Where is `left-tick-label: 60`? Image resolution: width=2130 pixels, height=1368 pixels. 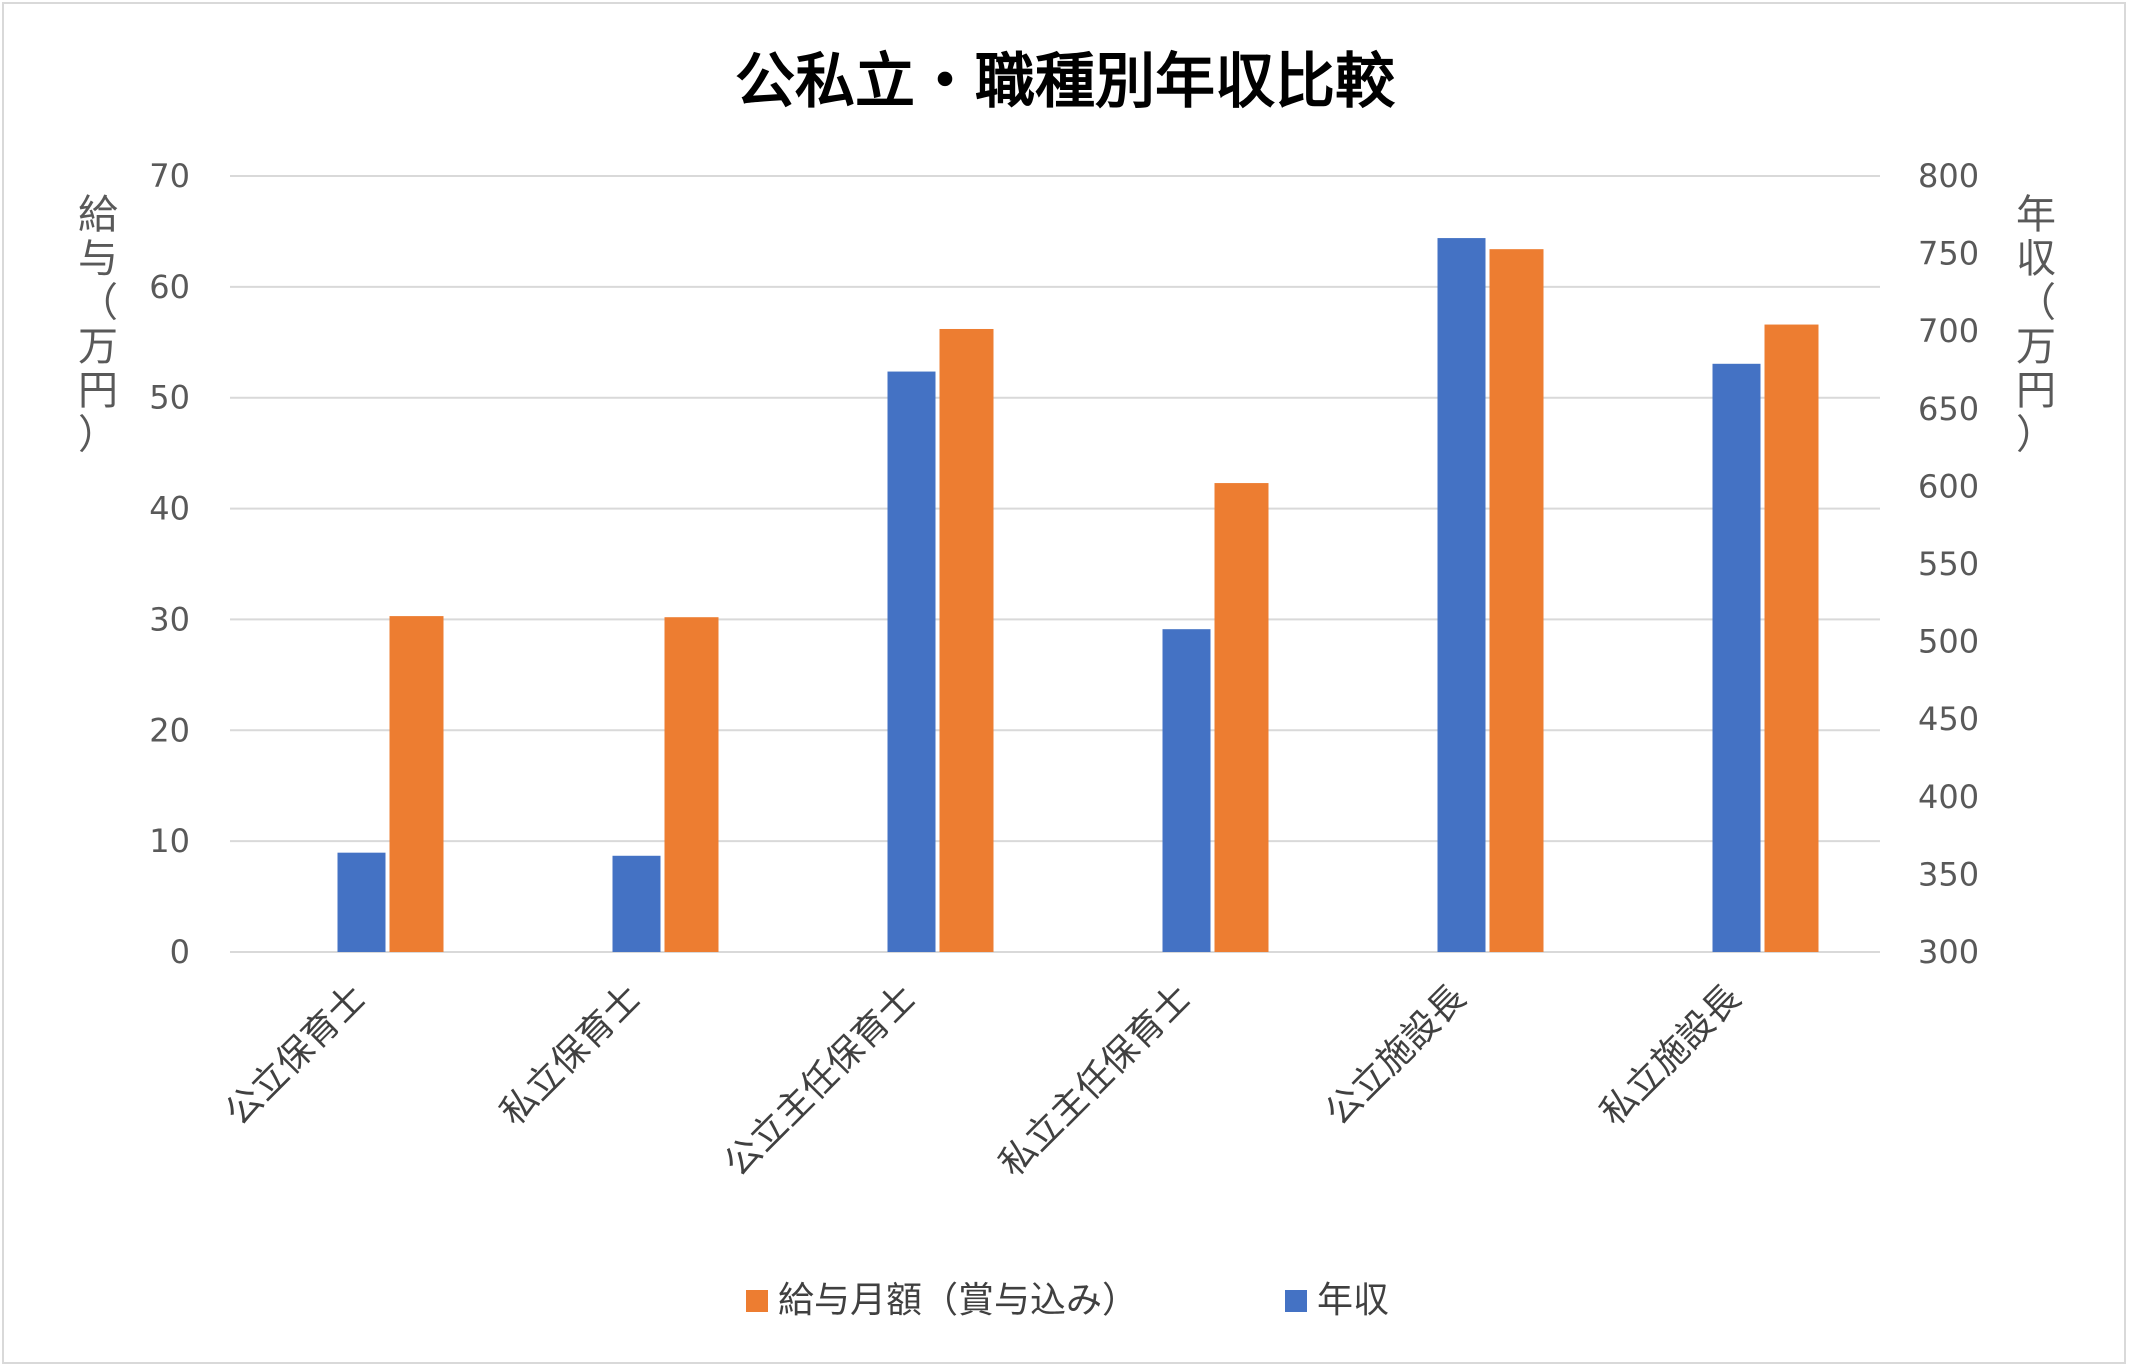 left-tick-label: 60 is located at coordinates (169, 287).